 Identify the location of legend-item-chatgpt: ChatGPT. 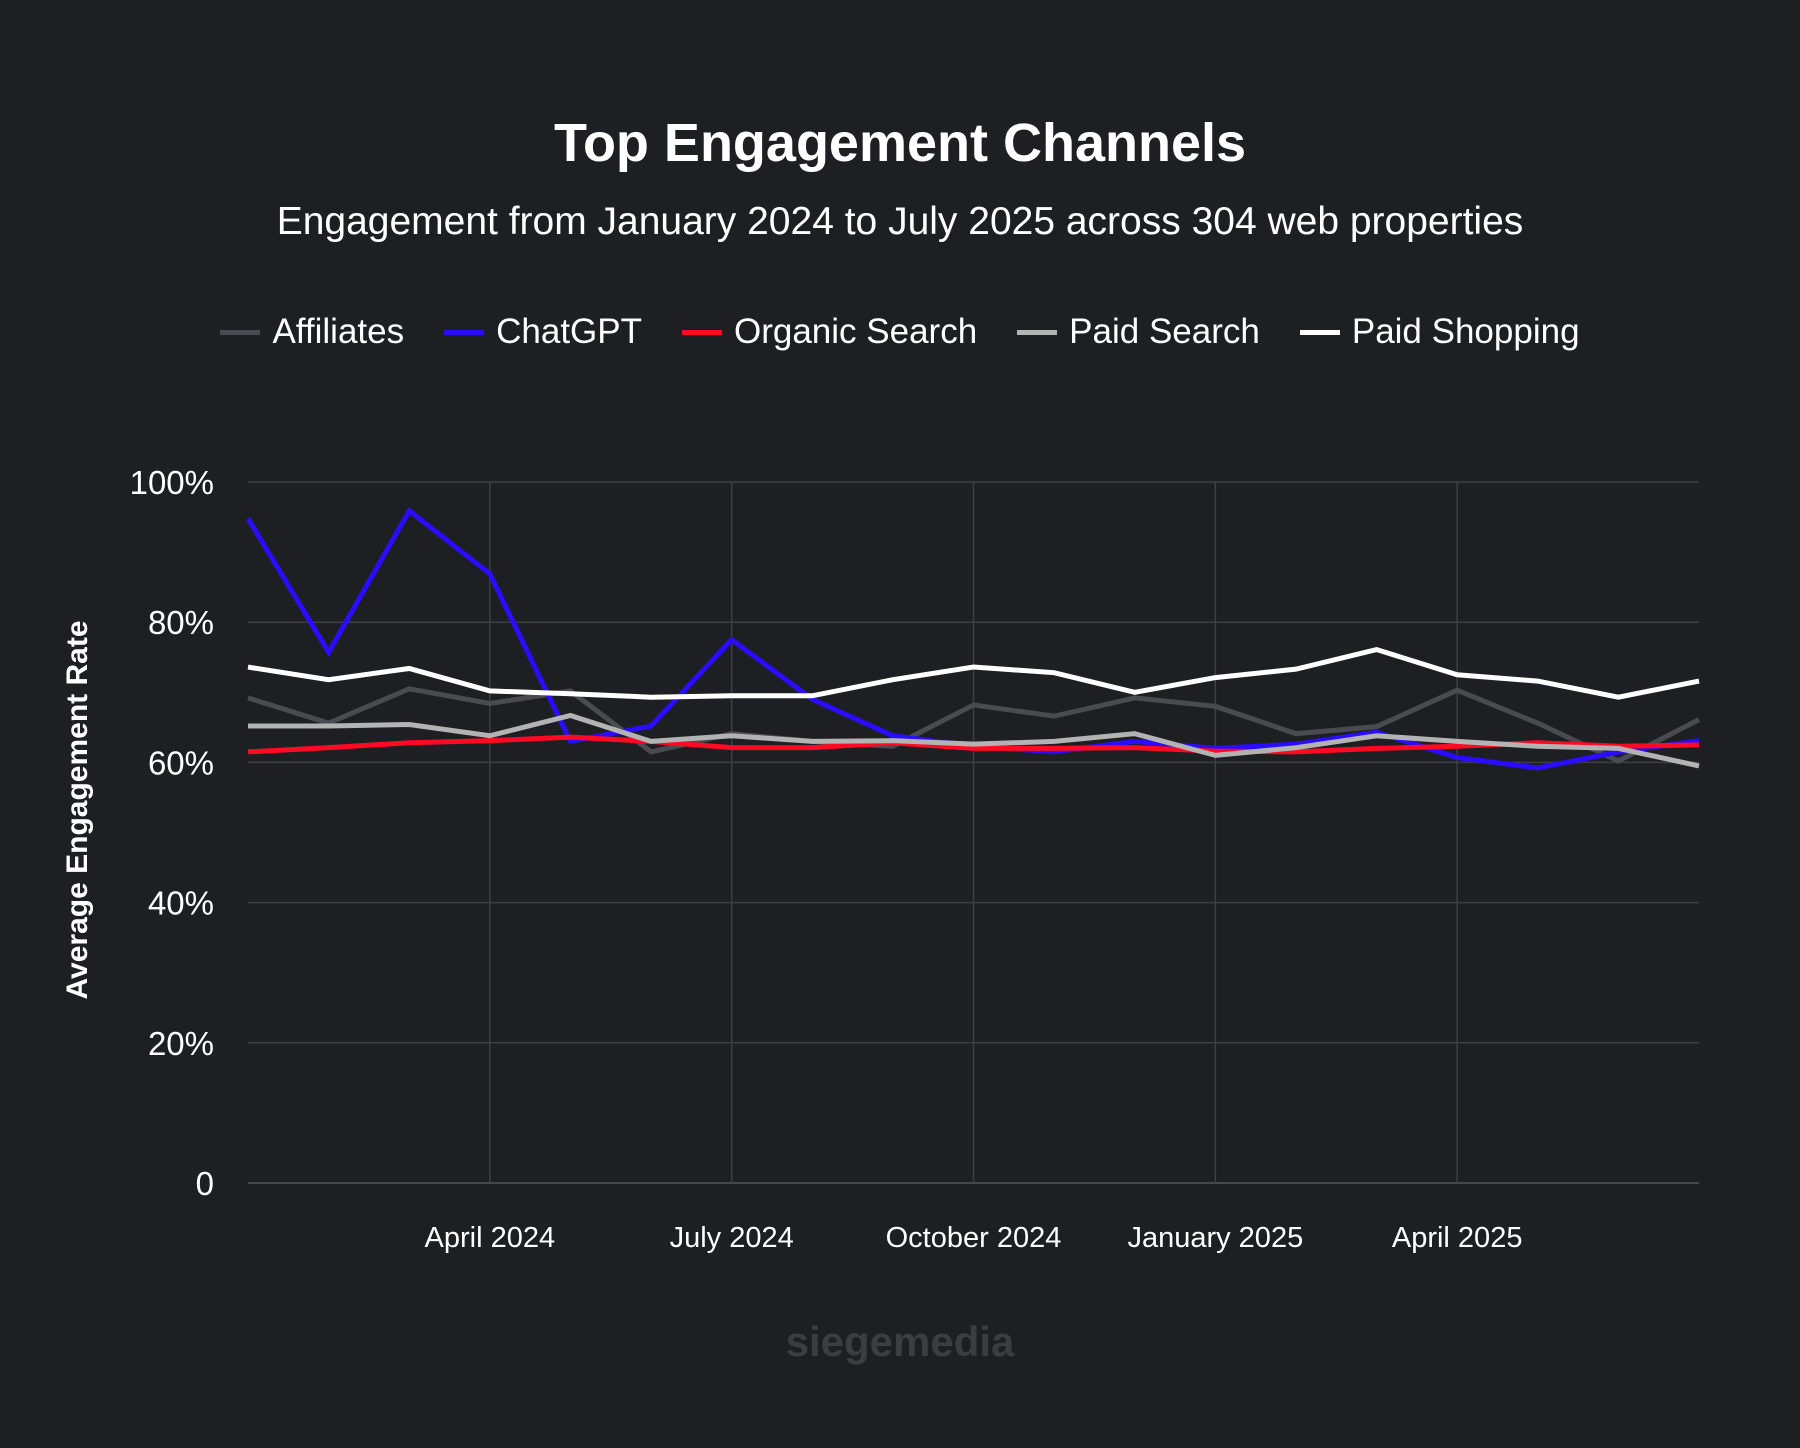
(543, 332).